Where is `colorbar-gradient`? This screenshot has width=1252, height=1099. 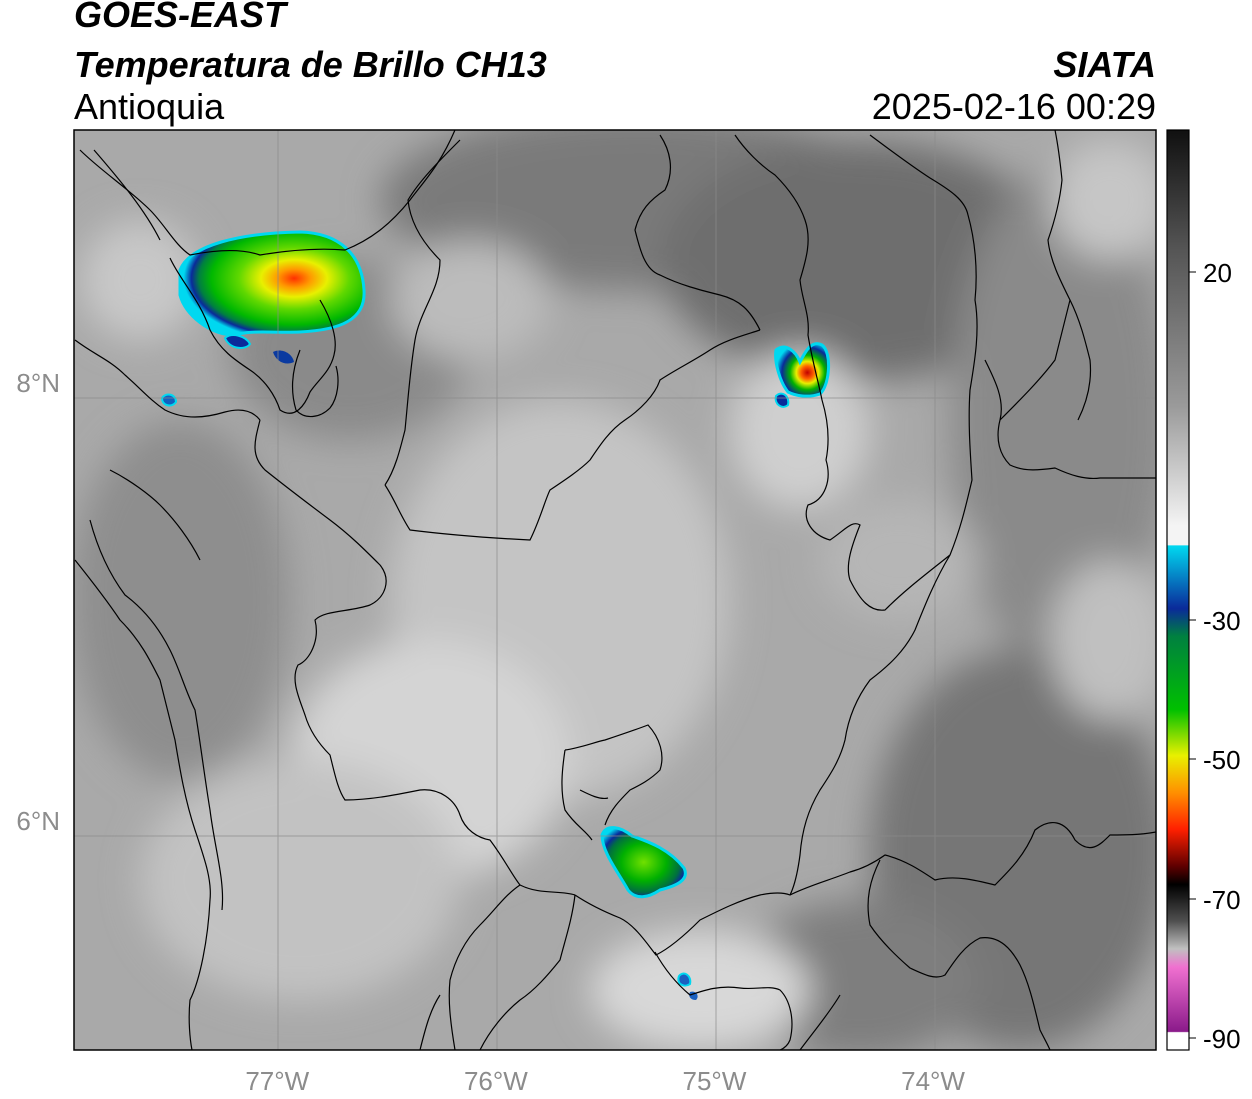 colorbar-gradient is located at coordinates (1178, 590).